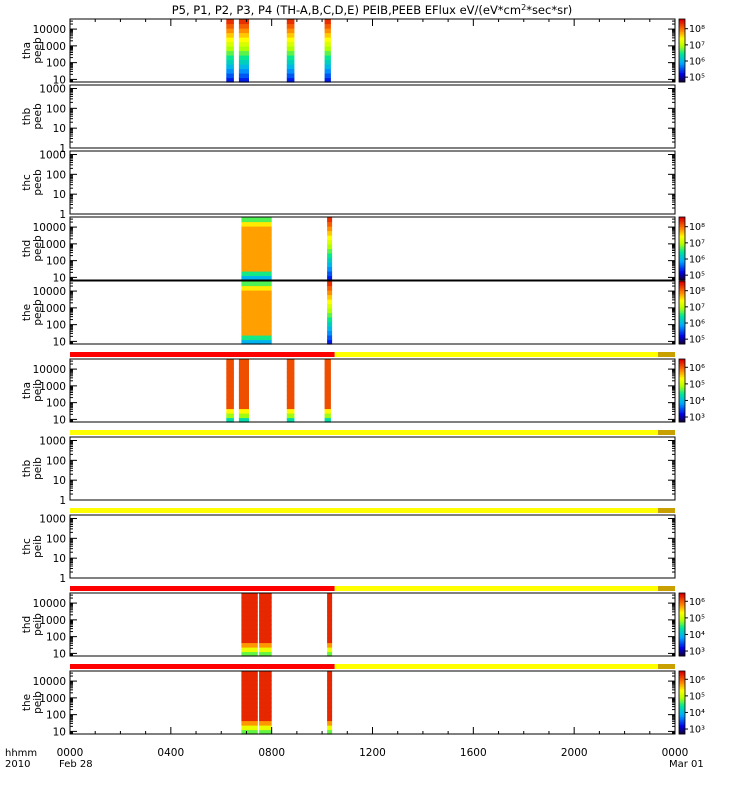 Image resolution: width=750 pixels, height=800 pixels. Describe the element at coordinates (52, 621) in the screenshot. I see `y-tick-label: 1000` at that location.